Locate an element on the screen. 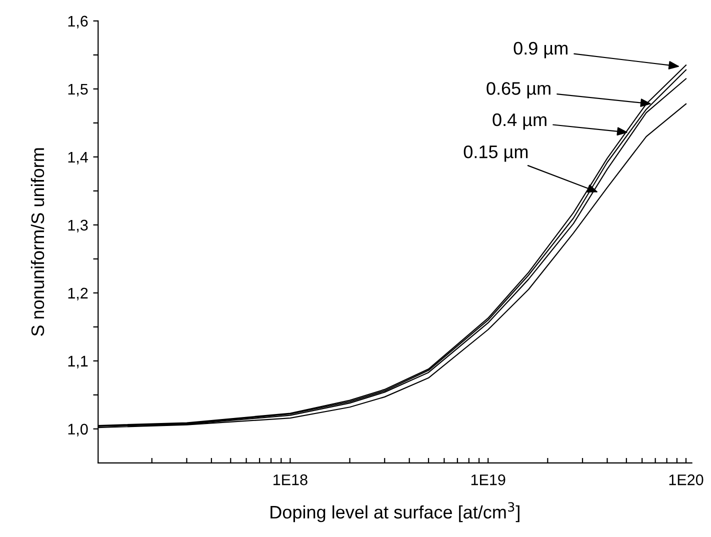 This screenshot has width=711, height=537. x-tick-label: 1E18 is located at coordinates (291, 480).